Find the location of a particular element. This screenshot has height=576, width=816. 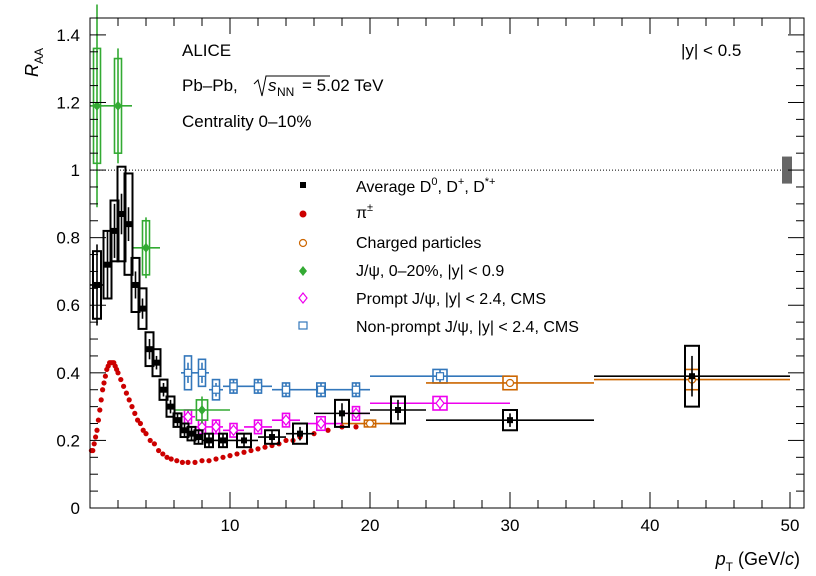

system-label: Pb–Pb, is located at coordinates (210, 85).